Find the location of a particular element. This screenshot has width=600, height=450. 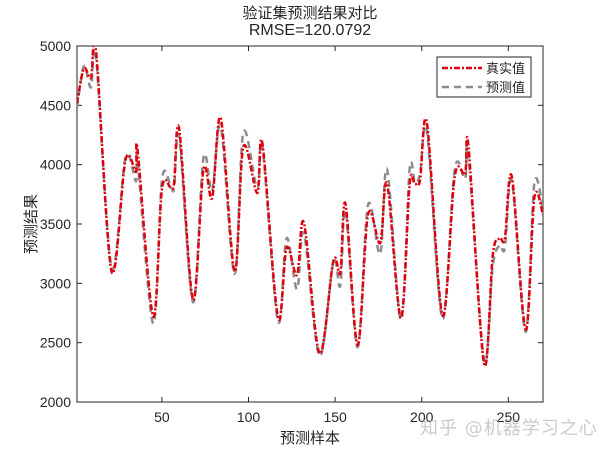

x-tick-label: 250 is located at coordinates (509, 417).